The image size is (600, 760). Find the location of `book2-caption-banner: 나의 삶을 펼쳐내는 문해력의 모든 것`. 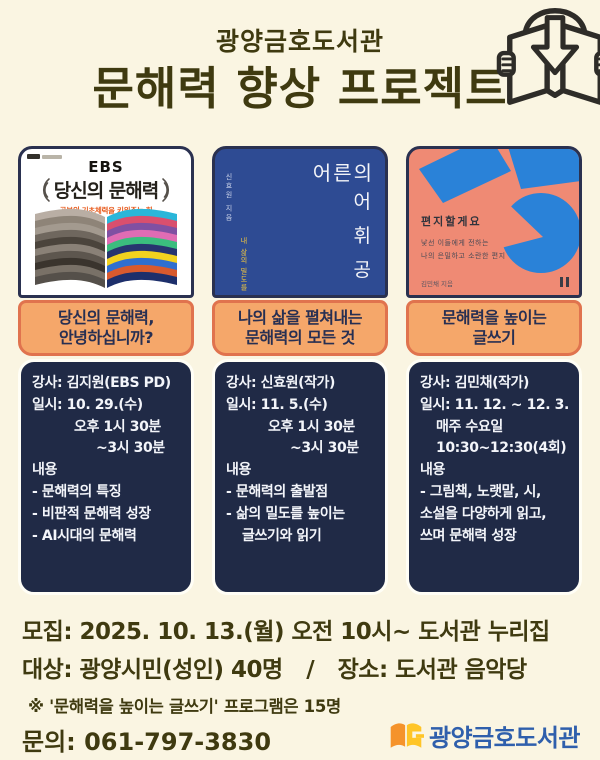

book2-caption-banner: 나의 삶을 펼쳐내는 문해력의 모든 것 is located at coordinates (300, 328).